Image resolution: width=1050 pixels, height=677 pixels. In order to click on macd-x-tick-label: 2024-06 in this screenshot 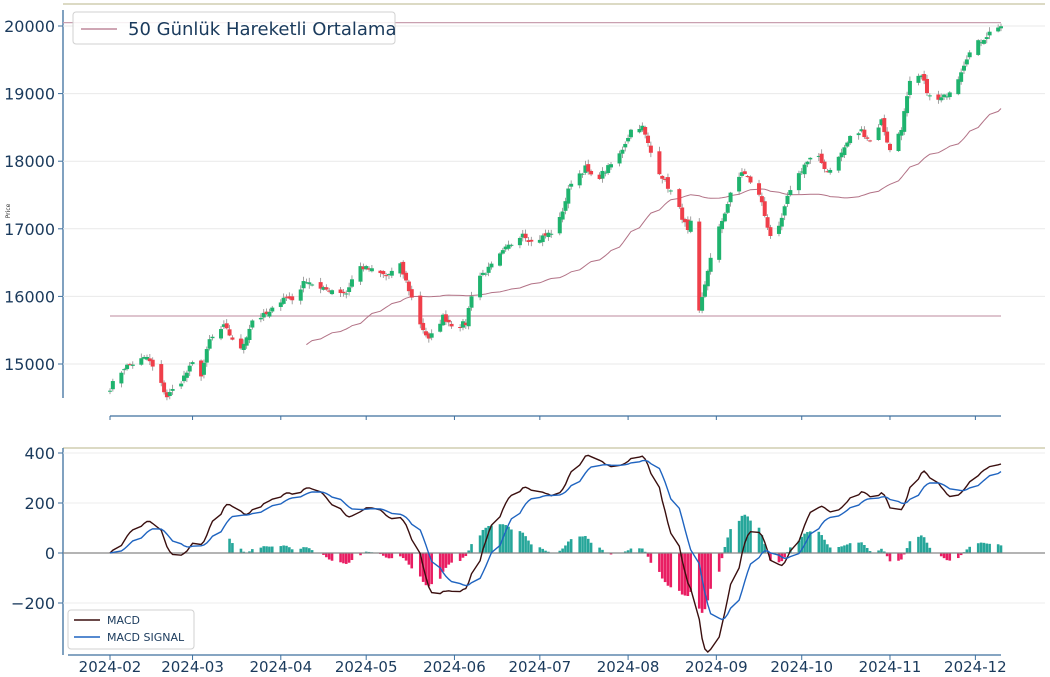, I will do `click(454, 667)`.